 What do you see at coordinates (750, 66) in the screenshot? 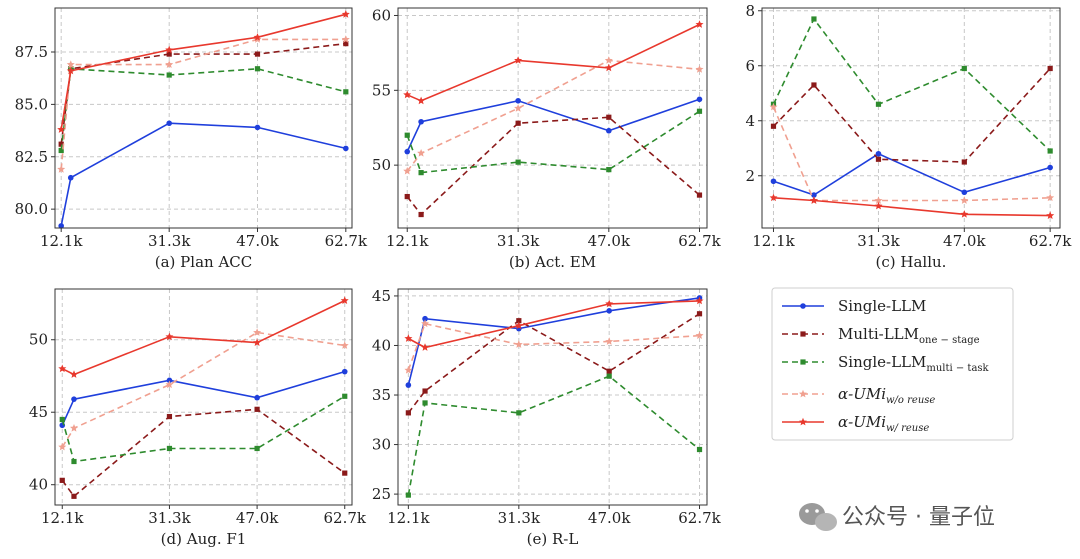
I see `y-tick-label: 6` at bounding box center [750, 66].